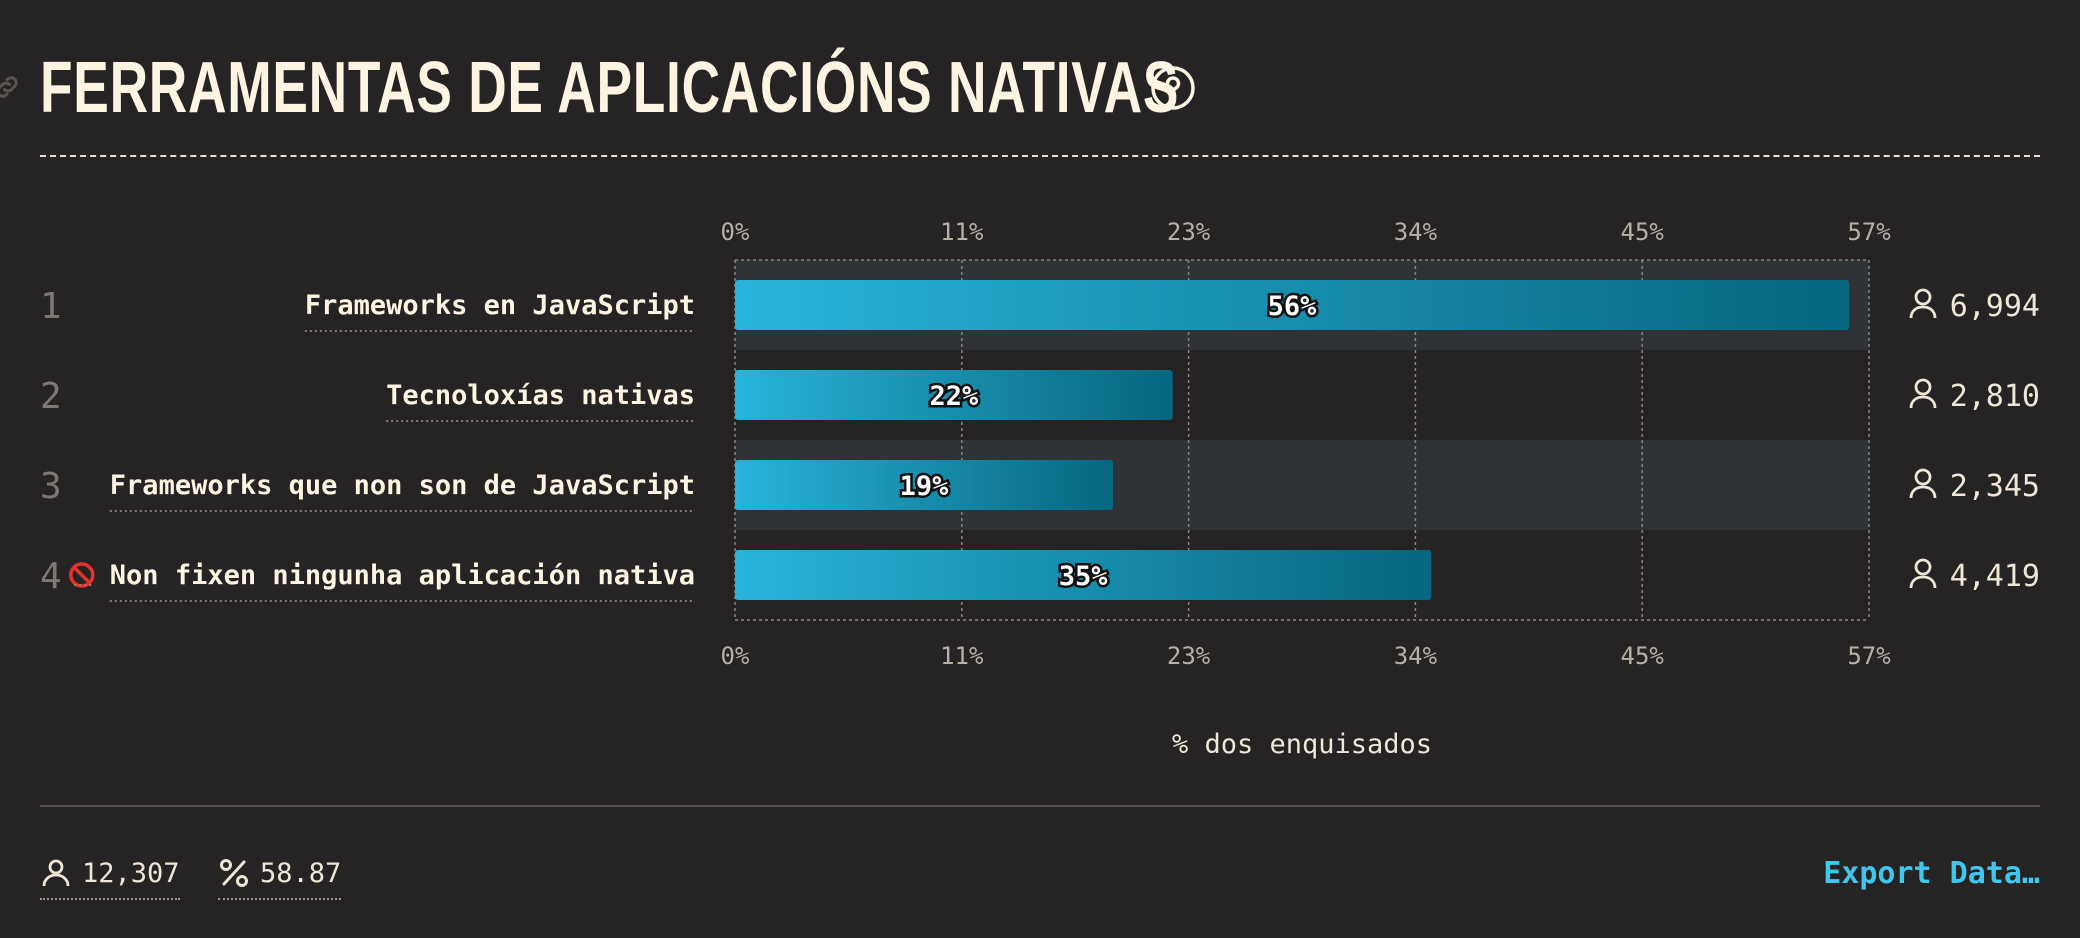 The height and width of the screenshot is (938, 2080). Describe the element at coordinates (735, 656) in the screenshot. I see `x-tick-label-bottom: 0%` at that location.